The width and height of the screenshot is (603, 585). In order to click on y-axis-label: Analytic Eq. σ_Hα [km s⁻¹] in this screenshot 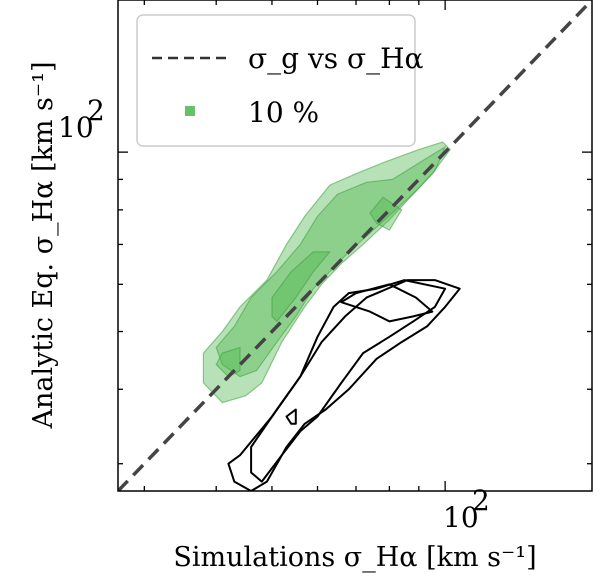, I will do `click(43, 245)`.